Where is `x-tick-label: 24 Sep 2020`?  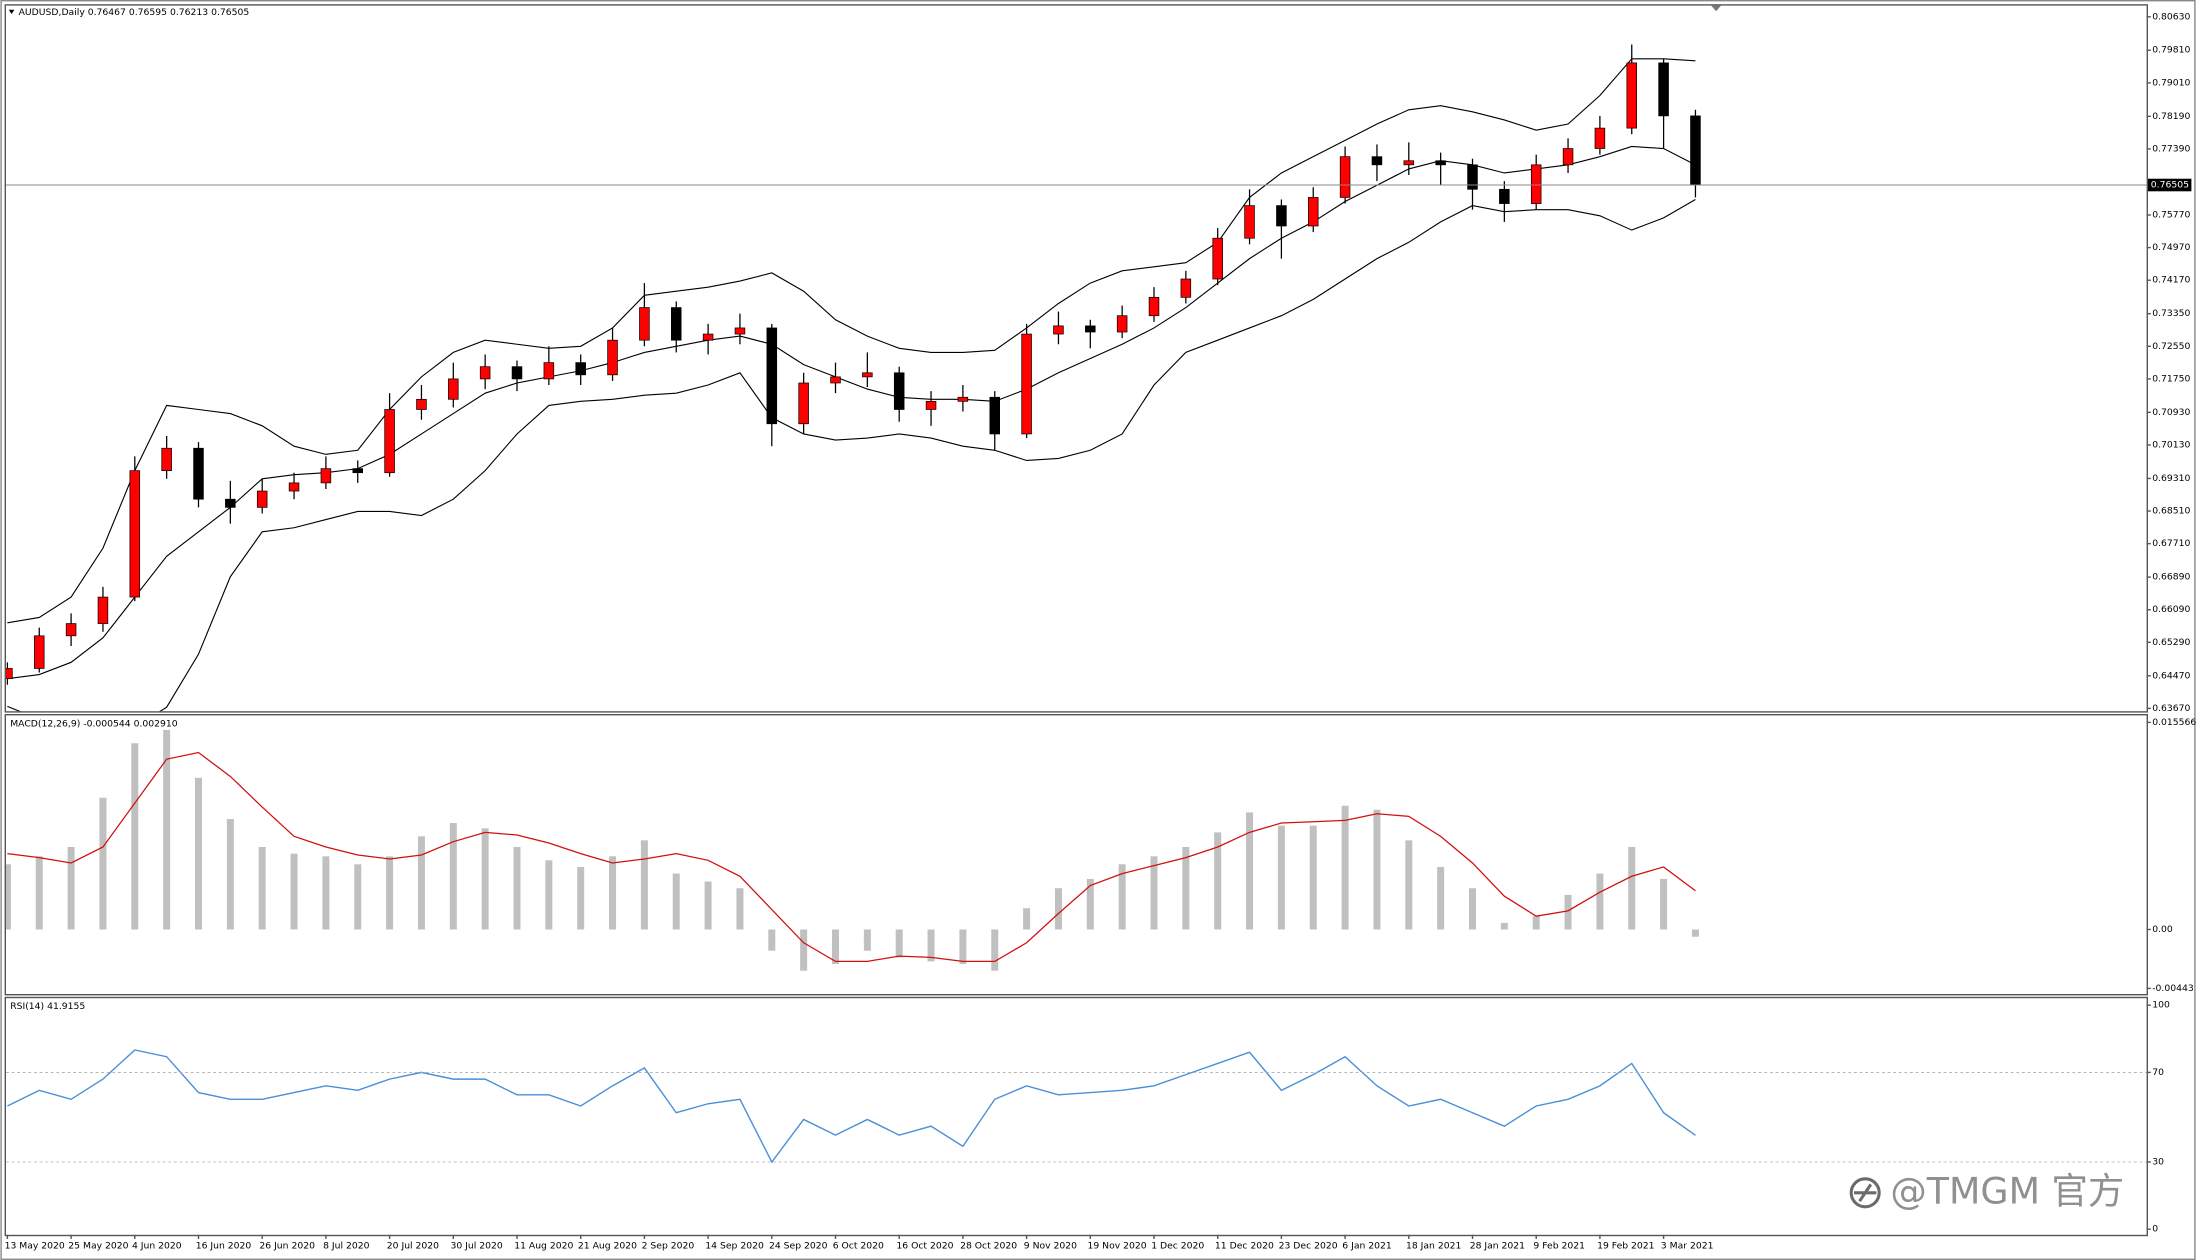 x-tick-label: 24 Sep 2020 is located at coordinates (798, 1246).